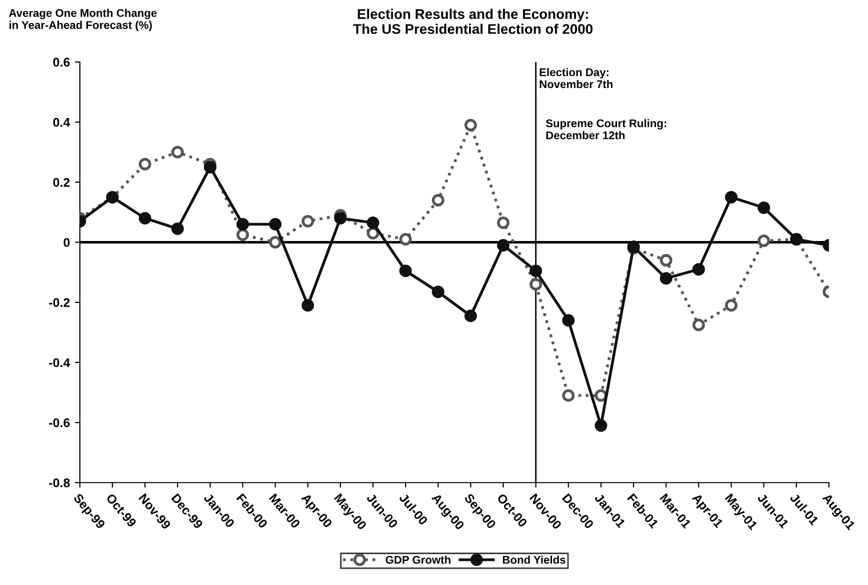  What do you see at coordinates (82, 20) in the screenshot?
I see `y-axis-title: Average One Month Change in Year-Ahead Forecast (%)` at bounding box center [82, 20].